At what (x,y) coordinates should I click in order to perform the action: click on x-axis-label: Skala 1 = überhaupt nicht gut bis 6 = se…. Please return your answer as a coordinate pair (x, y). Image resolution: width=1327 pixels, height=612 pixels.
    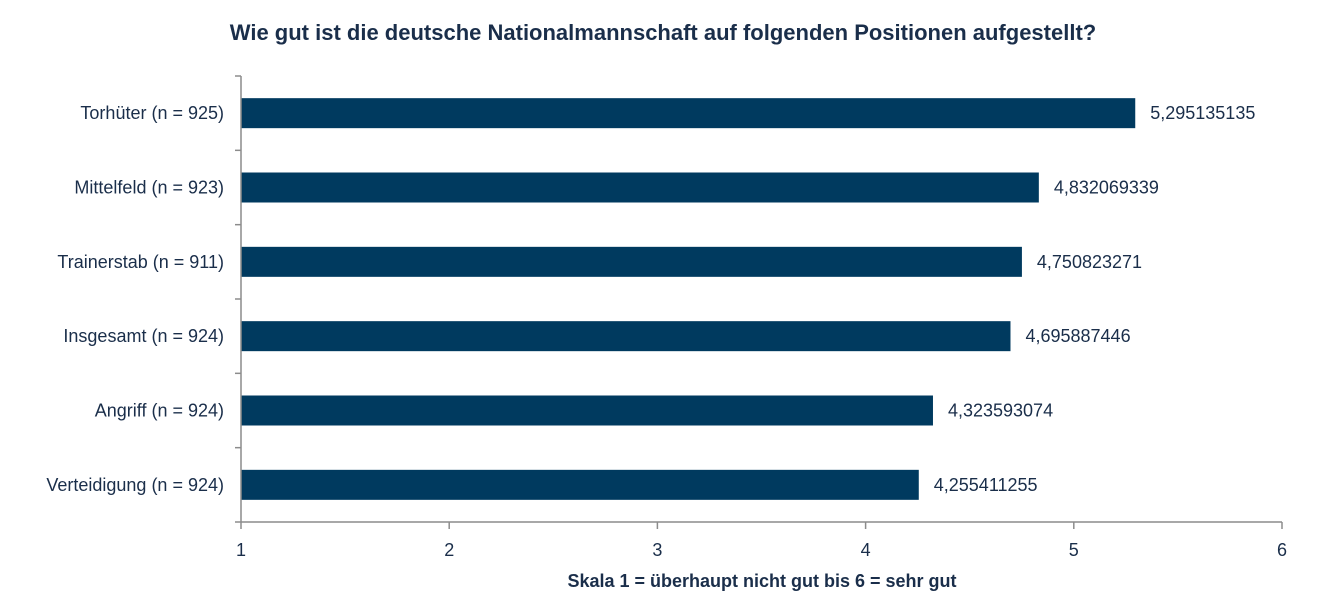
    Looking at the image, I should click on (761, 581).